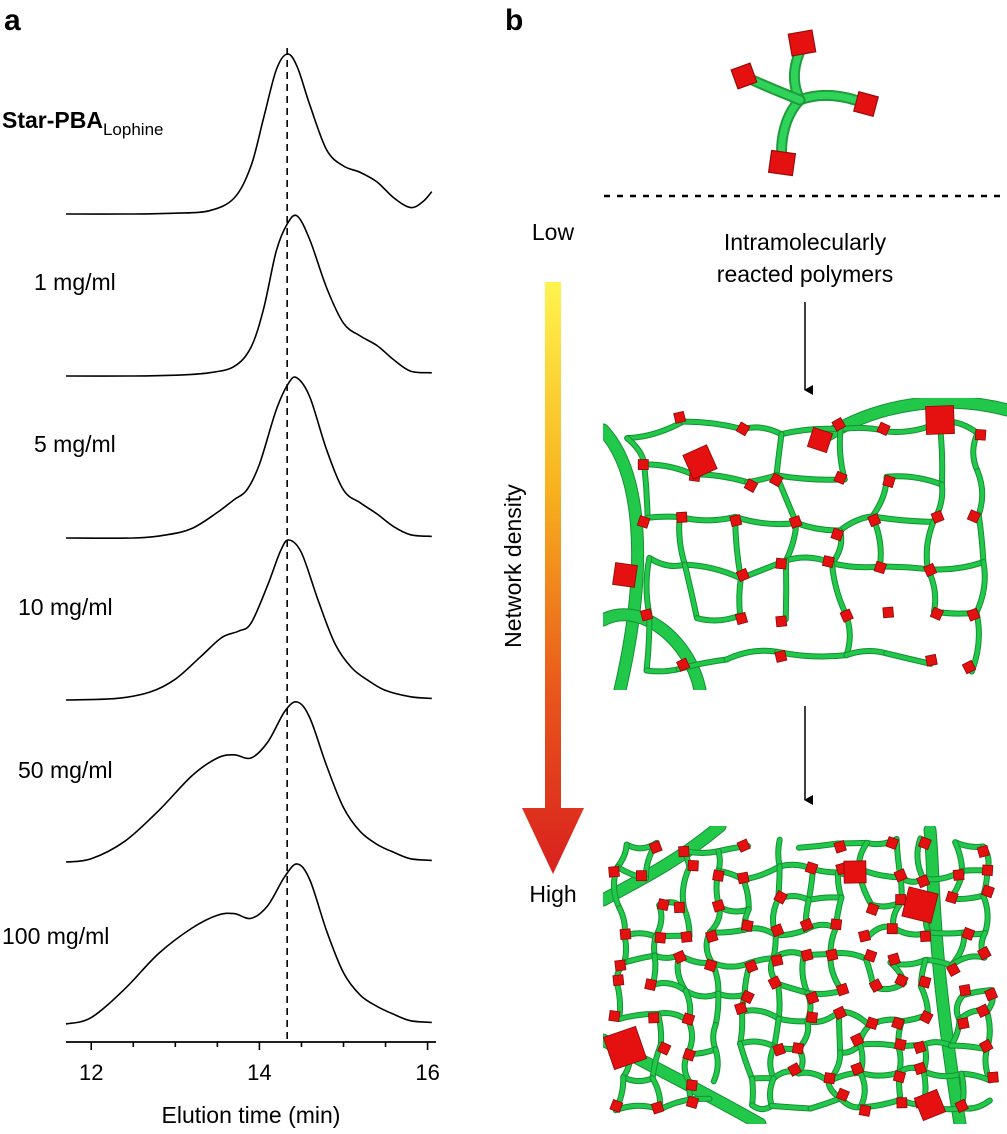 The image size is (1007, 1134). I want to click on network-density-gradient-arrow, so click(553, 578).